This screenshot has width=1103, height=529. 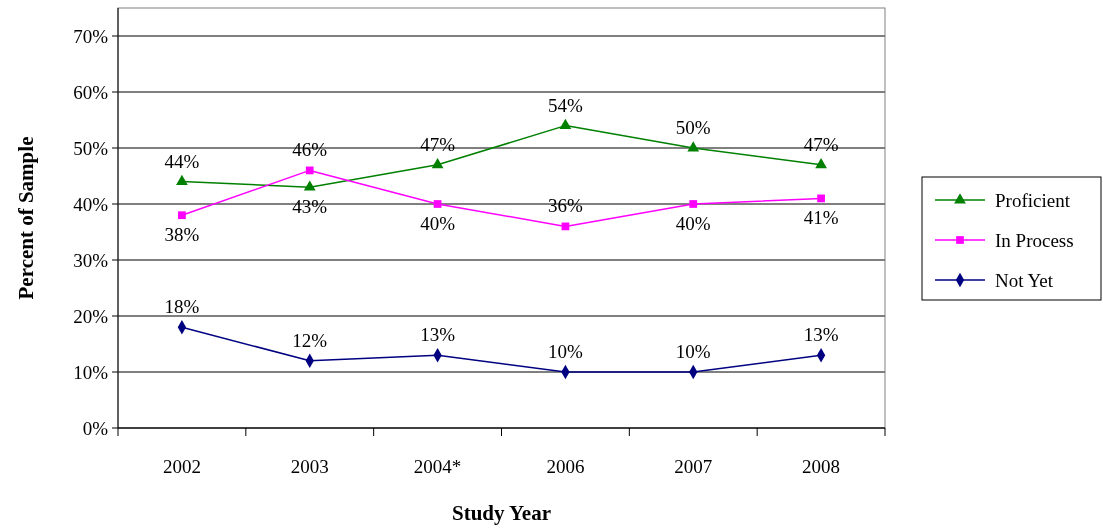 What do you see at coordinates (501, 513) in the screenshot?
I see `x-axis-title: Study Year` at bounding box center [501, 513].